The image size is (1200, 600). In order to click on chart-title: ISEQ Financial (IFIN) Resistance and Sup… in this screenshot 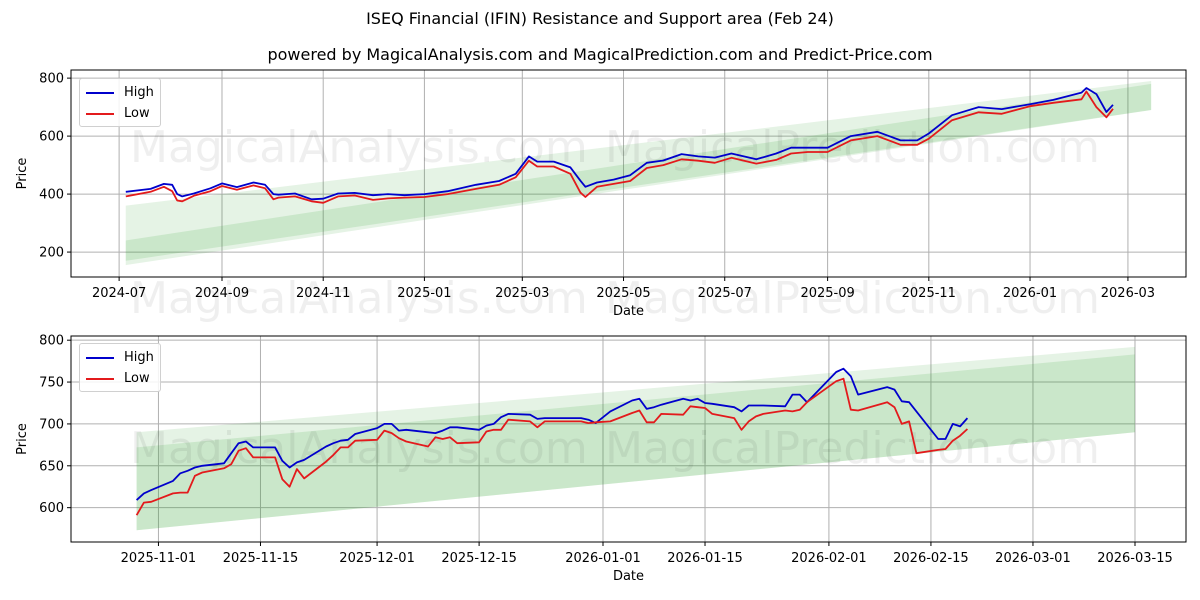, I will do `click(600, 18)`.